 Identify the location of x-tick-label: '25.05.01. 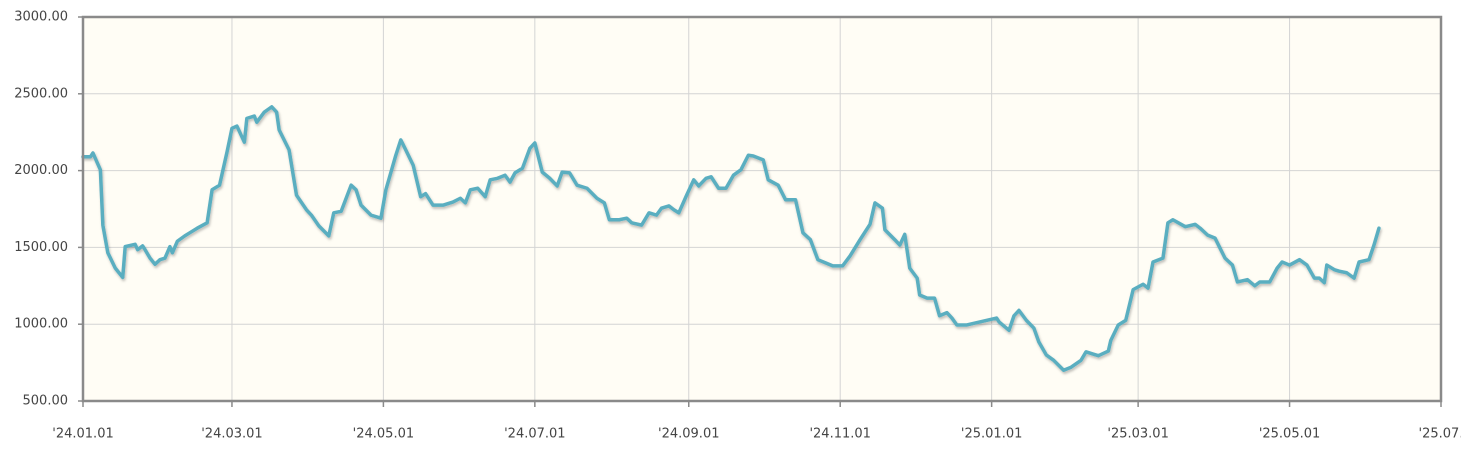
(1289, 434).